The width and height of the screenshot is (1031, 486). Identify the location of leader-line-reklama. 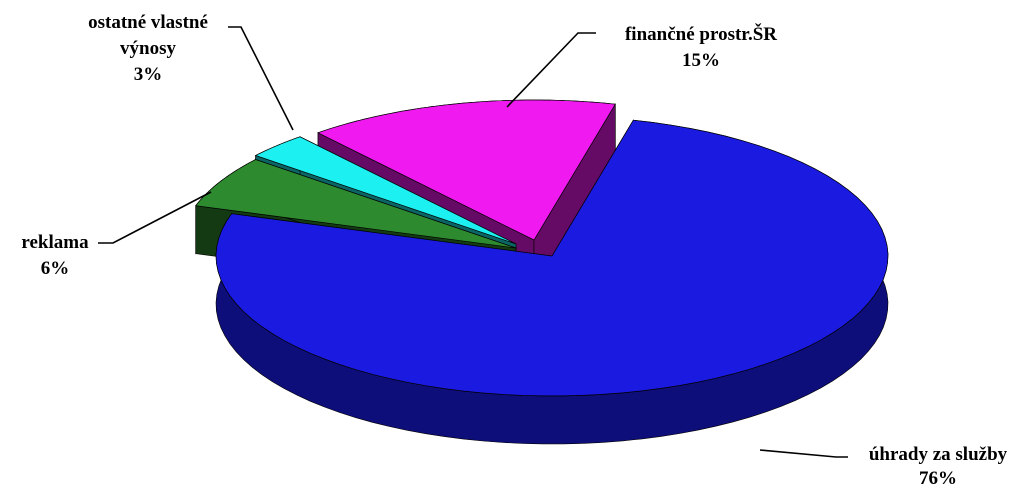
(155, 217).